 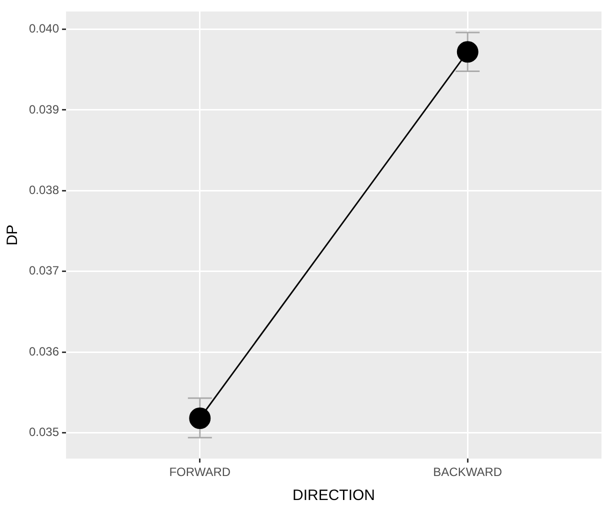 I want to click on y-tick-label: 0.035, so click(x=44, y=432).